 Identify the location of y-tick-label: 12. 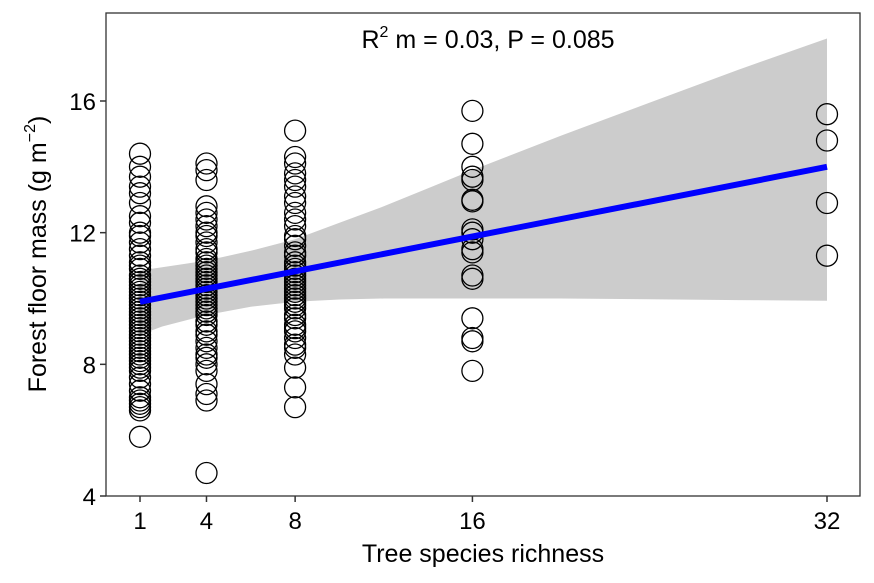
(82, 234).